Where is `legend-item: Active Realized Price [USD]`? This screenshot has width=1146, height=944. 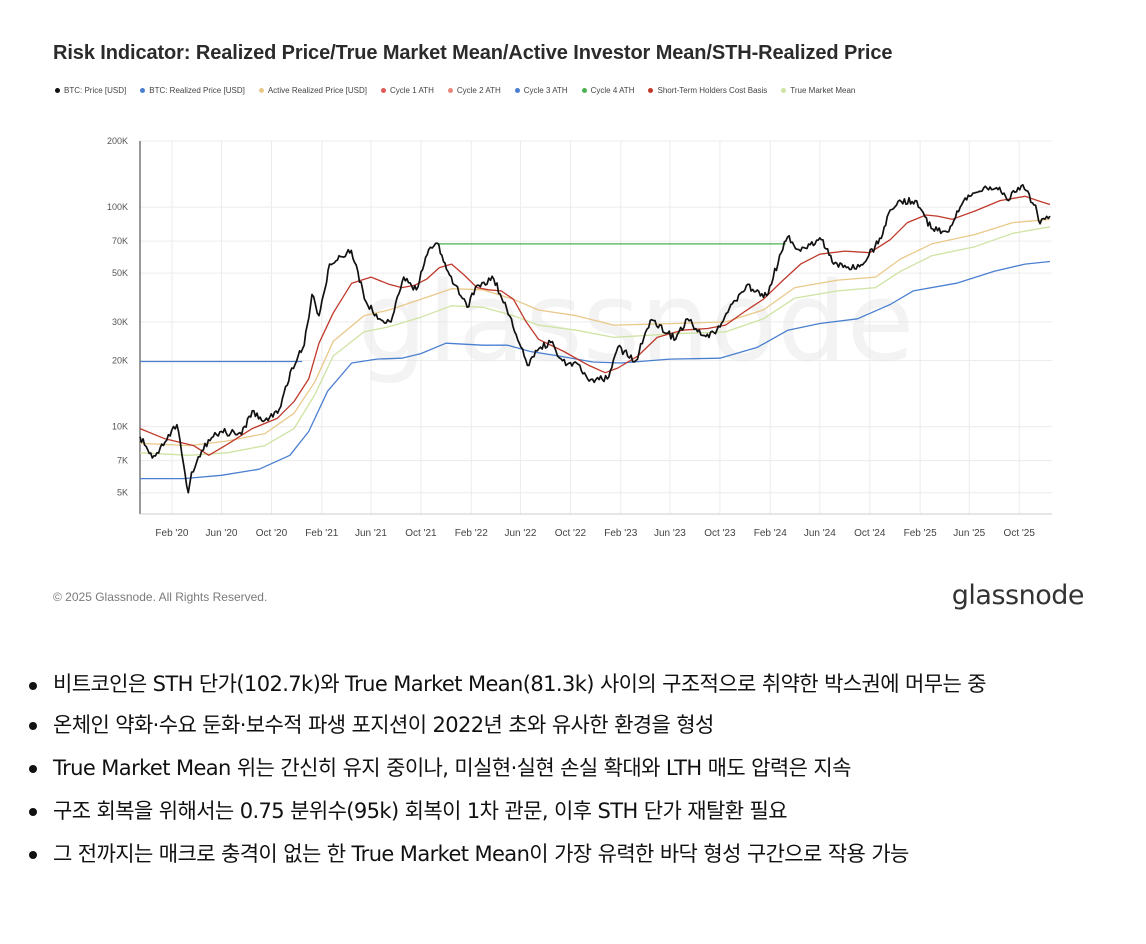 legend-item: Active Realized Price [USD] is located at coordinates (312, 90).